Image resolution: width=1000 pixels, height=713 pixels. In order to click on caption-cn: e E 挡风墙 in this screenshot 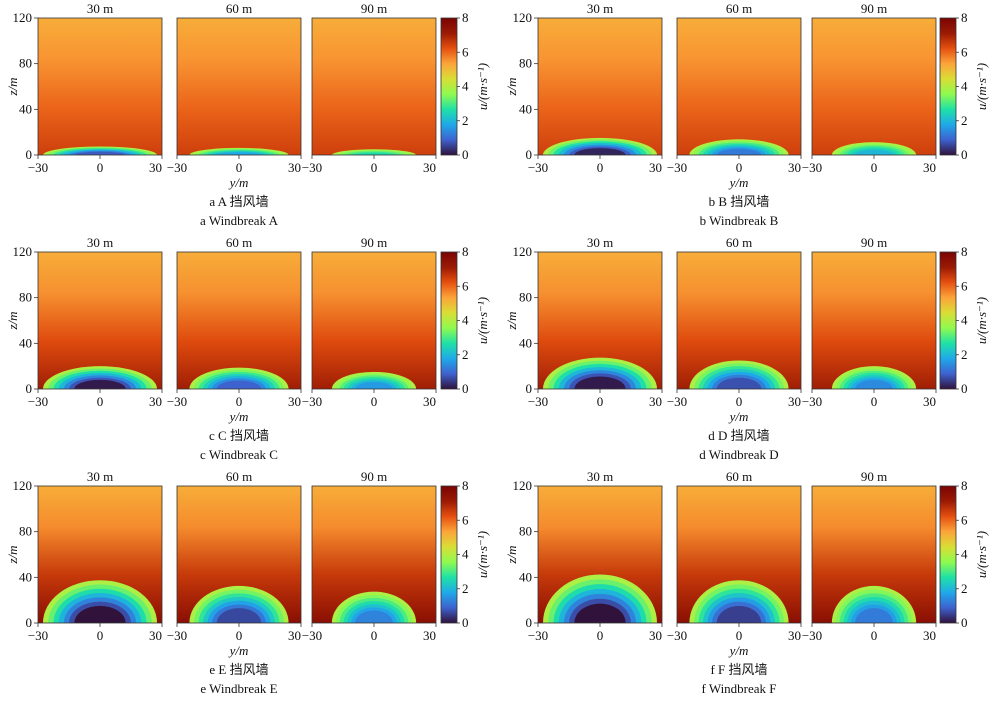, I will do `click(238, 669)`.